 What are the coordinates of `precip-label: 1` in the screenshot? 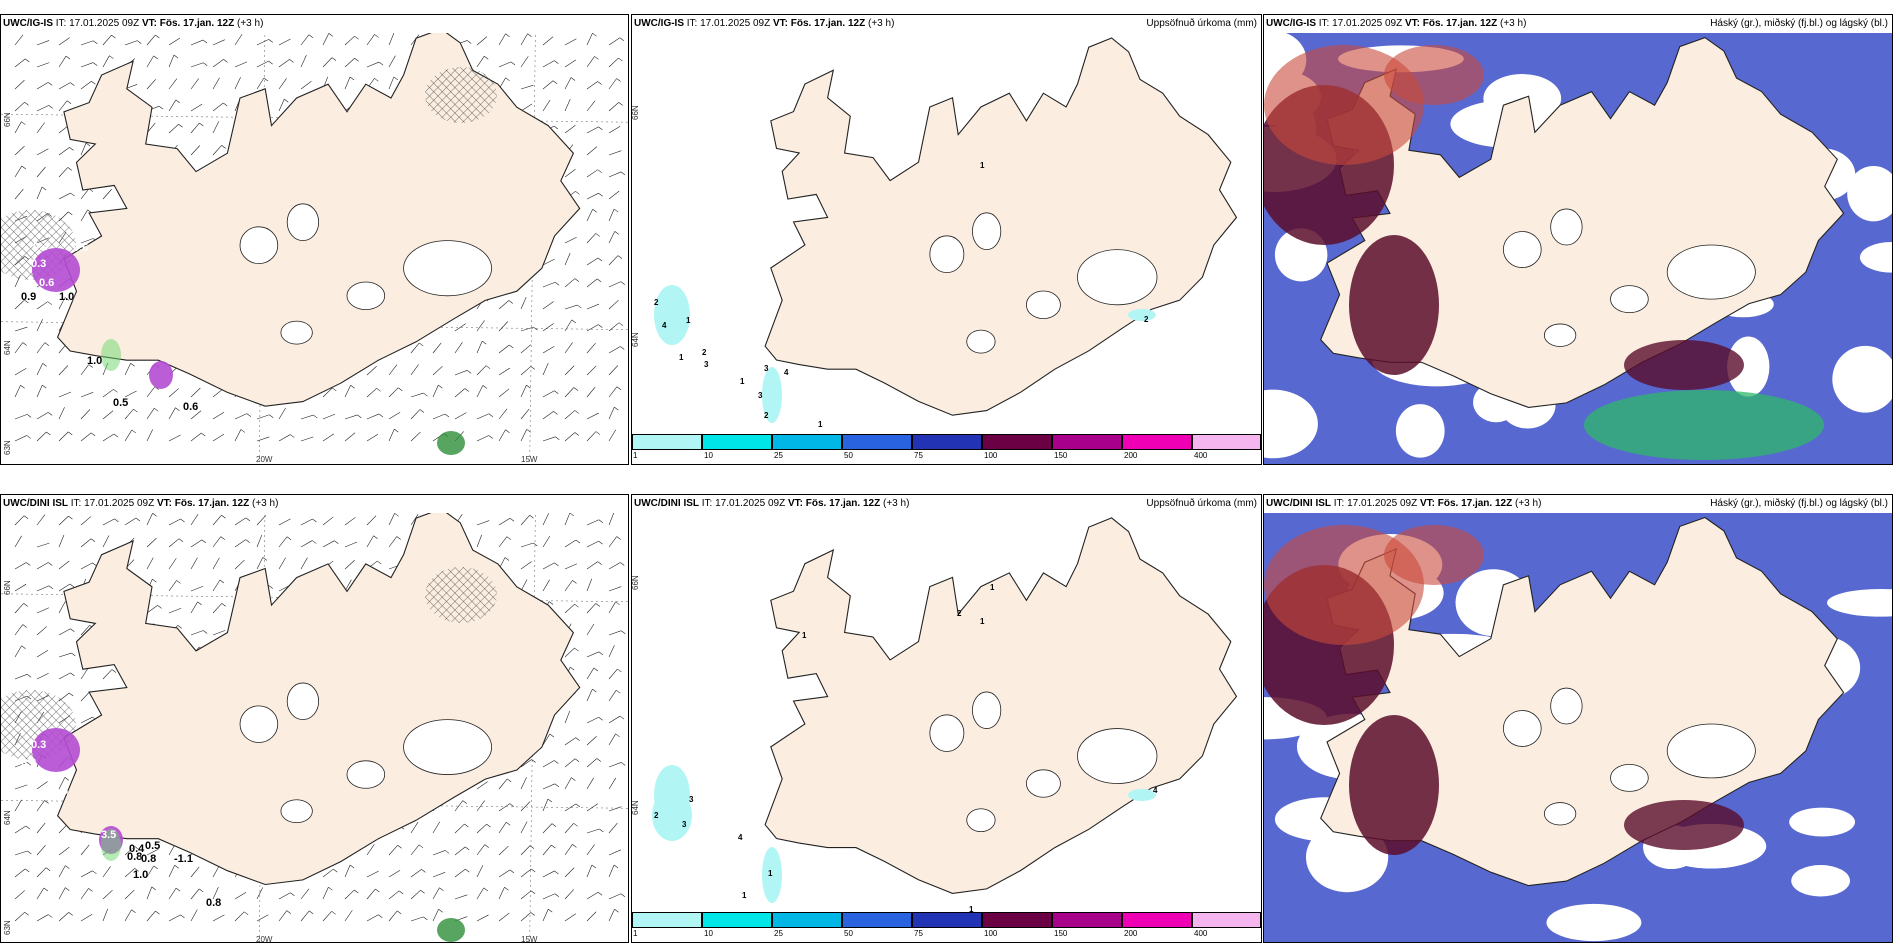 It's located at (744, 895).